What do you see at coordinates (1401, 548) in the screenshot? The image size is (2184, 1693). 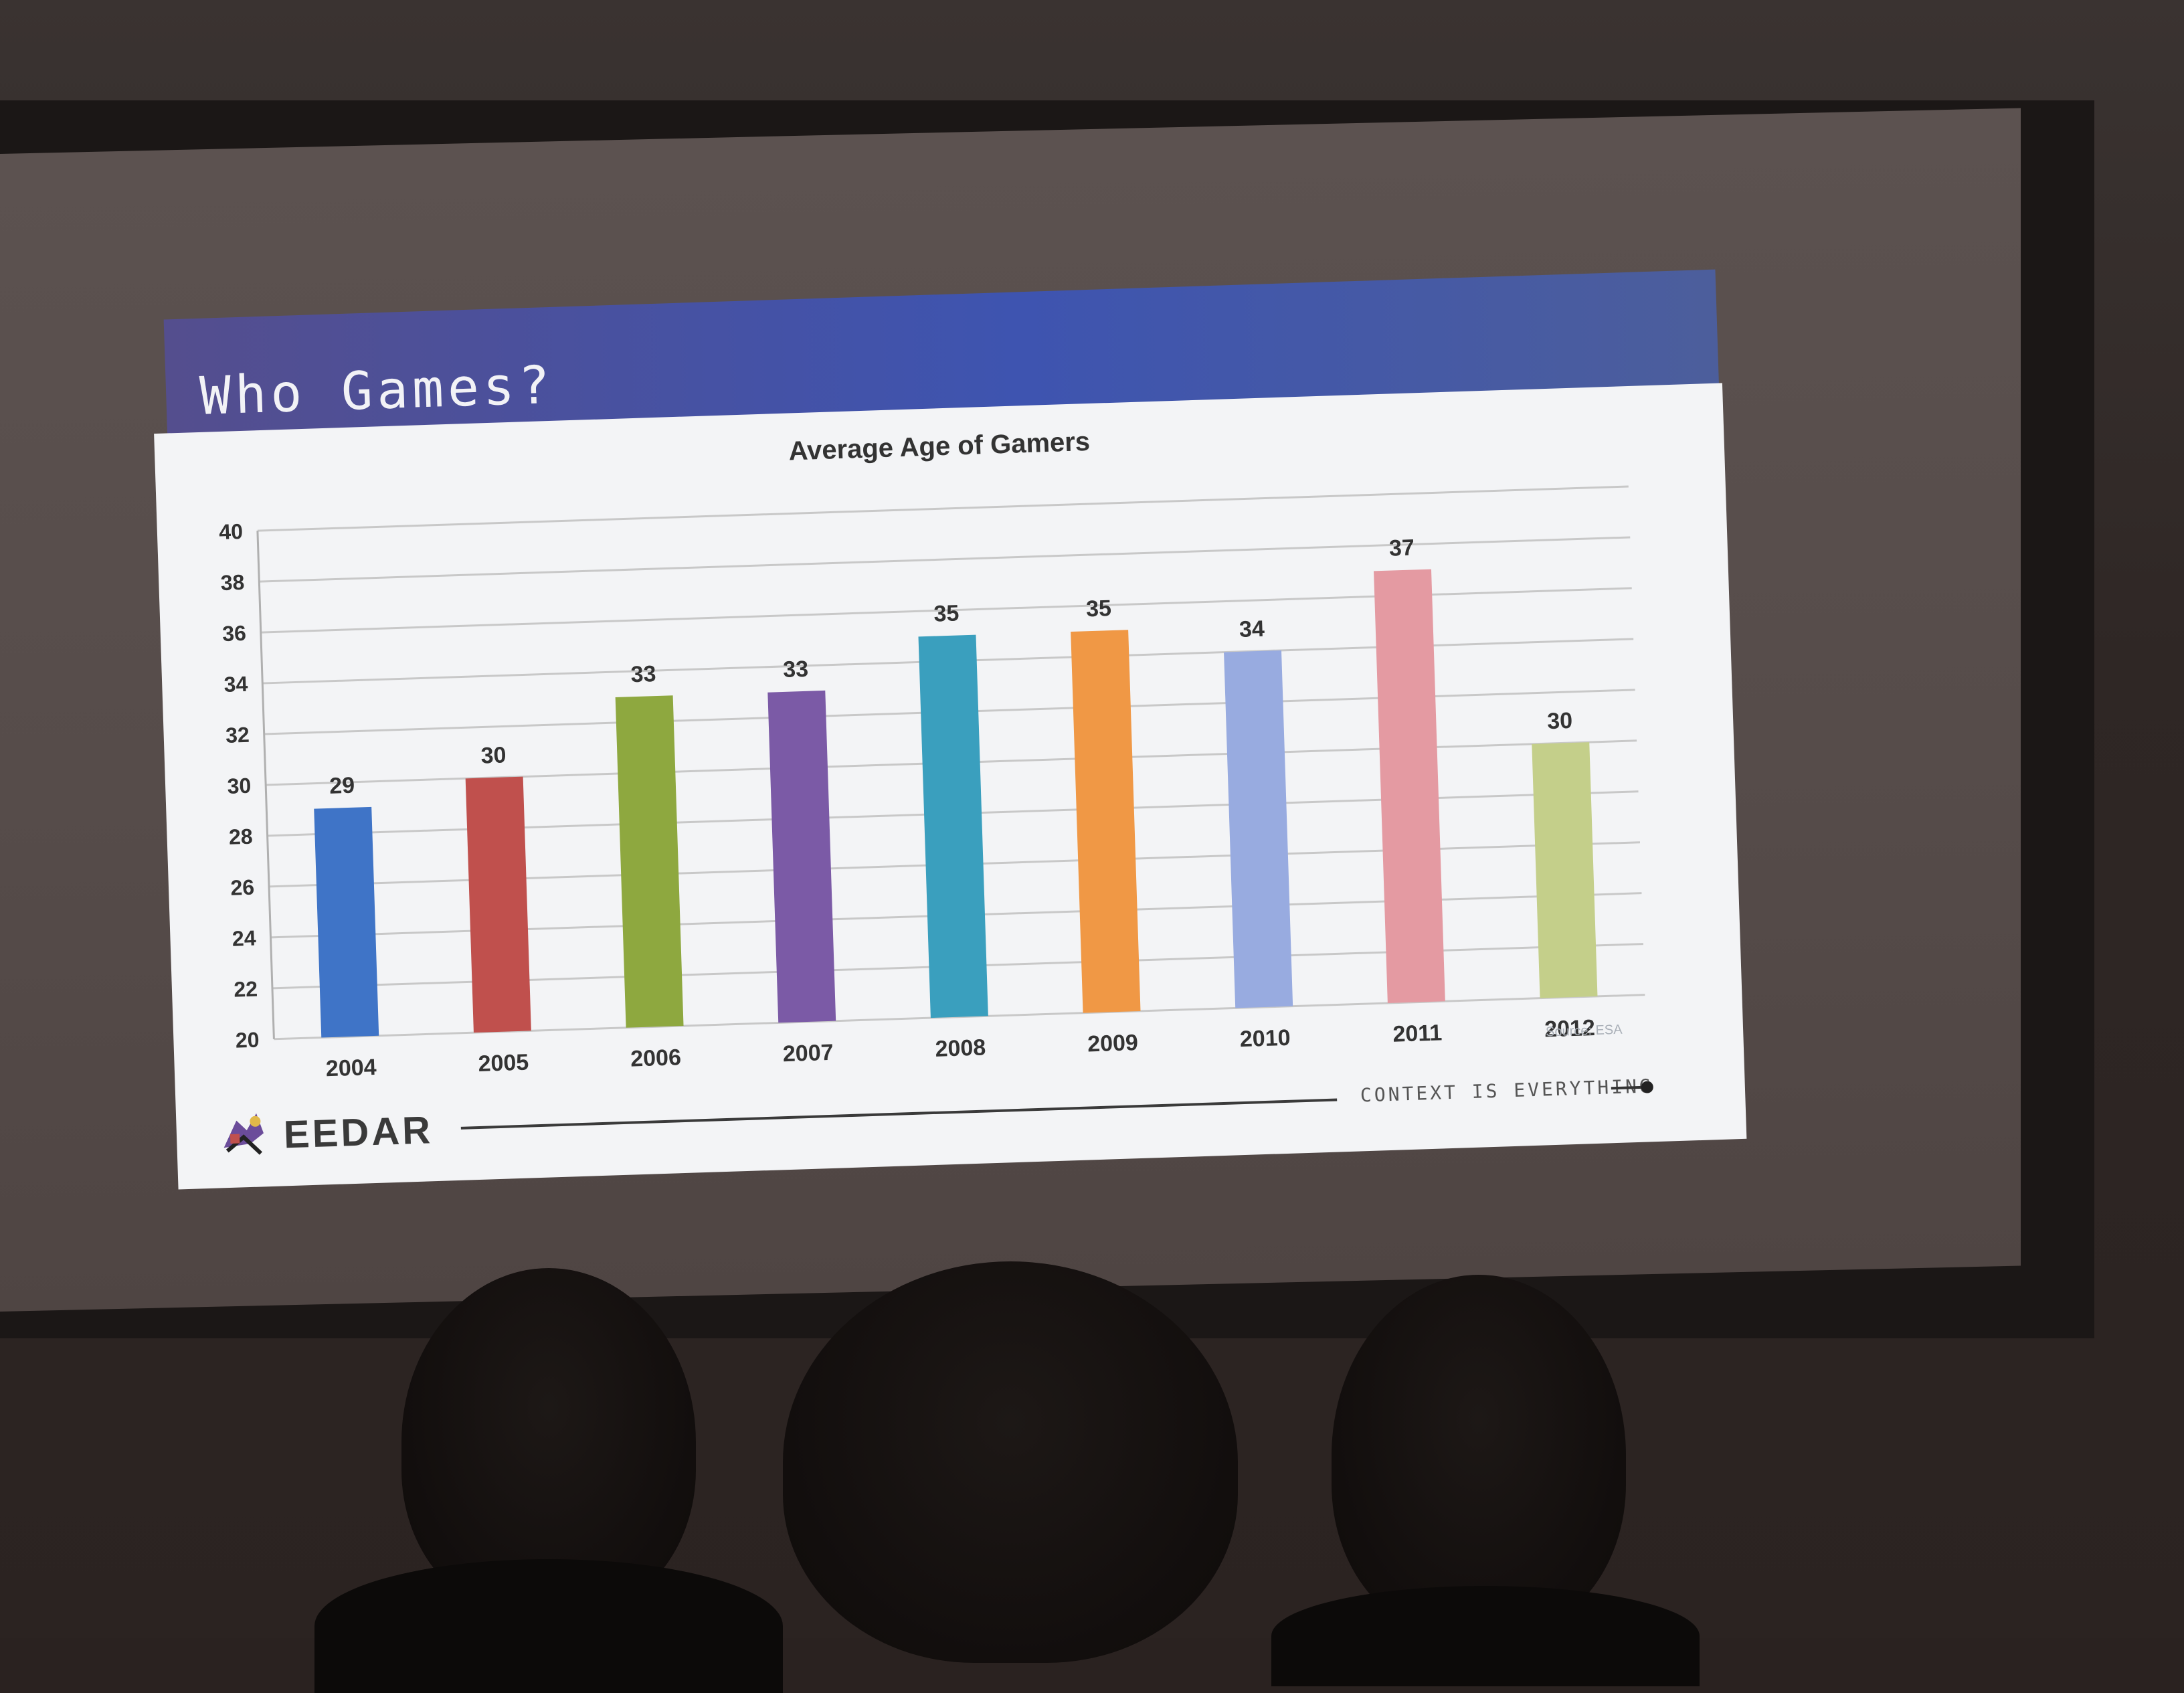 I see `data-label: 37` at bounding box center [1401, 548].